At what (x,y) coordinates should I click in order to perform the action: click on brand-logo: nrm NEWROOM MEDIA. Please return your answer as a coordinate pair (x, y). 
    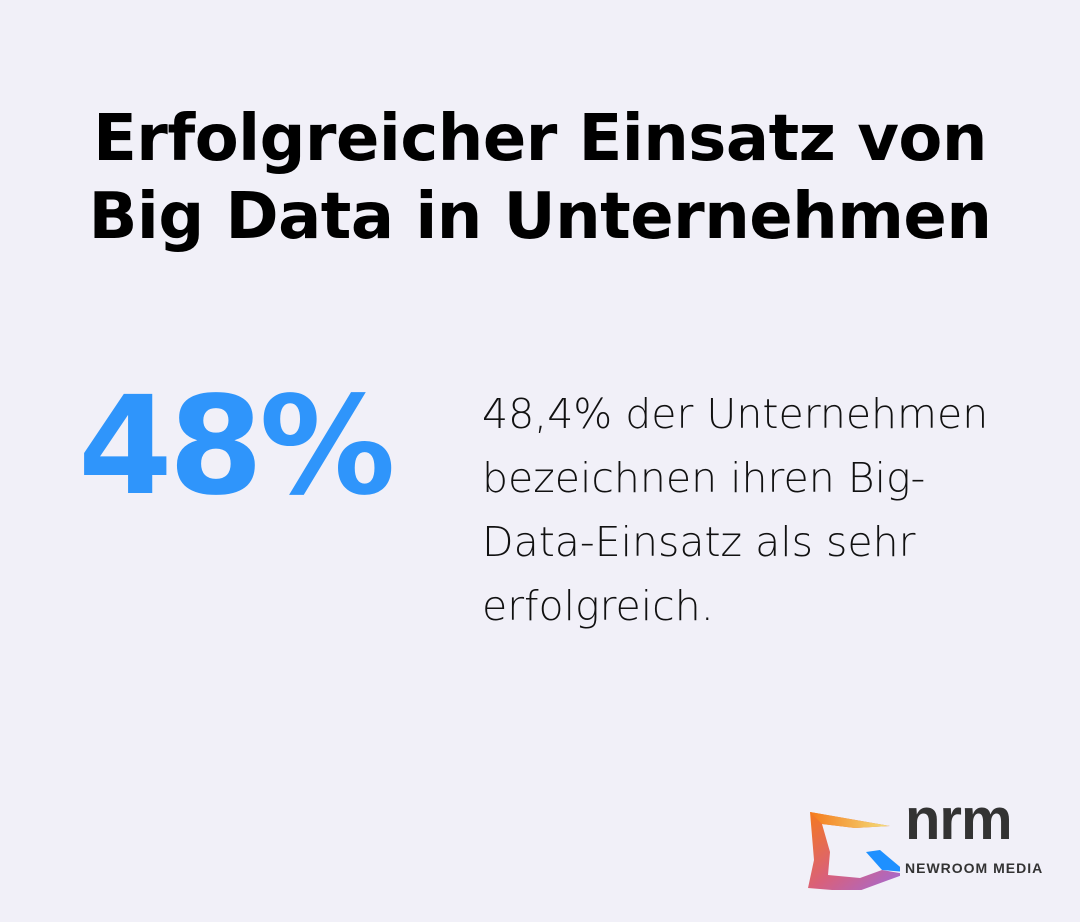
    Looking at the image, I should click on (925, 838).